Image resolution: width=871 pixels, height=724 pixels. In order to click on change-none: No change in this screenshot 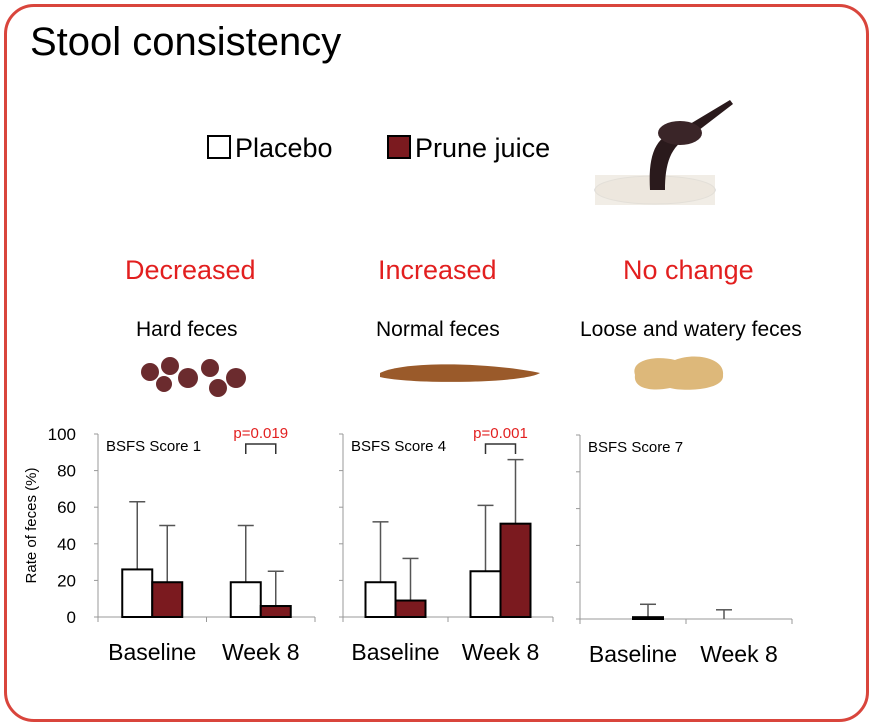, I will do `click(688, 270)`.